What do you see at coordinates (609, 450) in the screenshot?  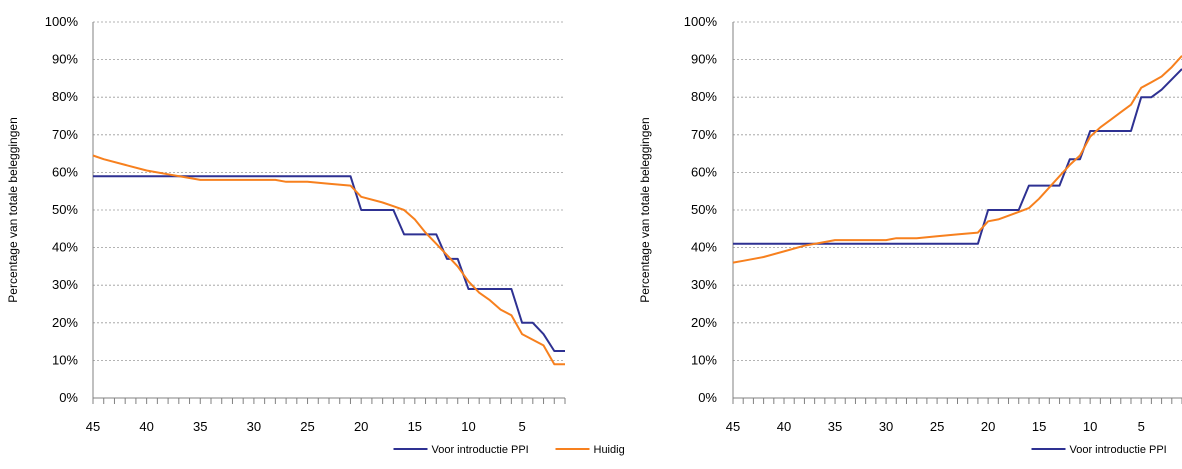 I see `legend-label-2: Huidig` at bounding box center [609, 450].